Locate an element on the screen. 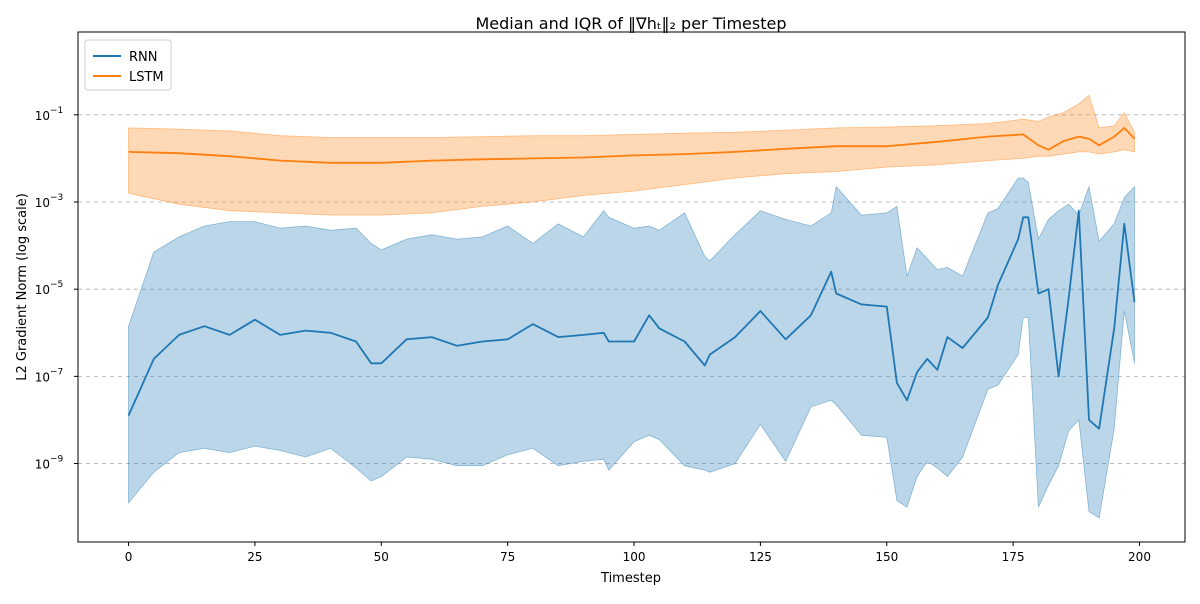 The height and width of the screenshot is (604, 1200). x-tick-label: 200 is located at coordinates (1139, 557).